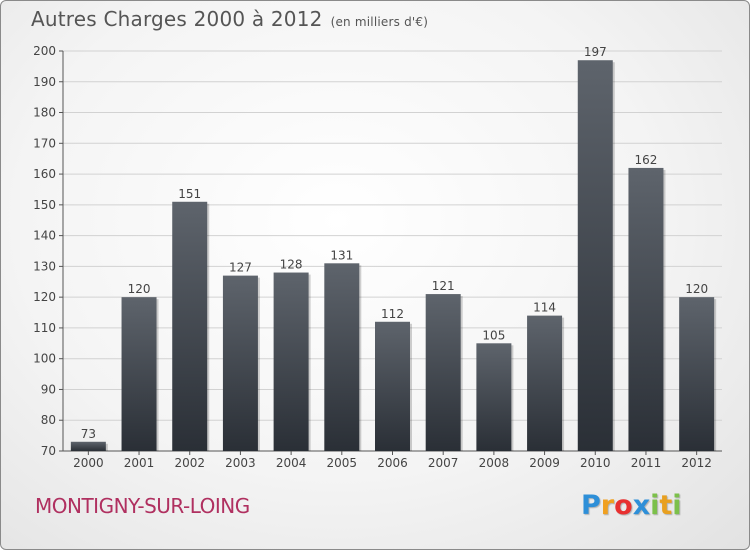  What do you see at coordinates (291, 463) in the screenshot?
I see `x-tick-label: 2004` at bounding box center [291, 463].